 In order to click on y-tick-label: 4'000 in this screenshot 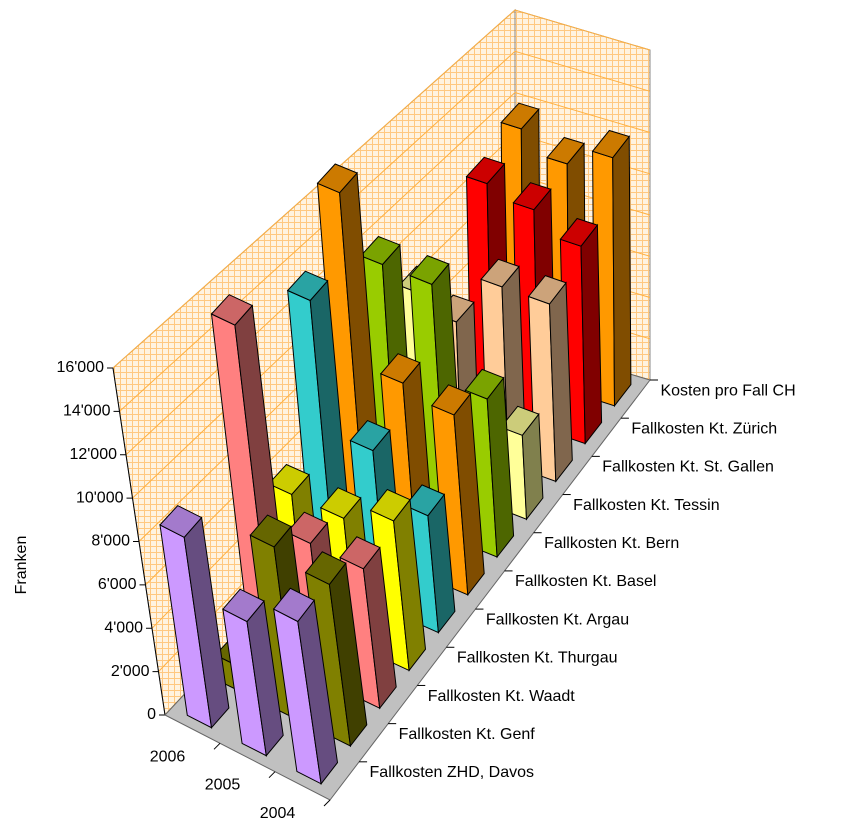, I will do `click(123, 627)`.